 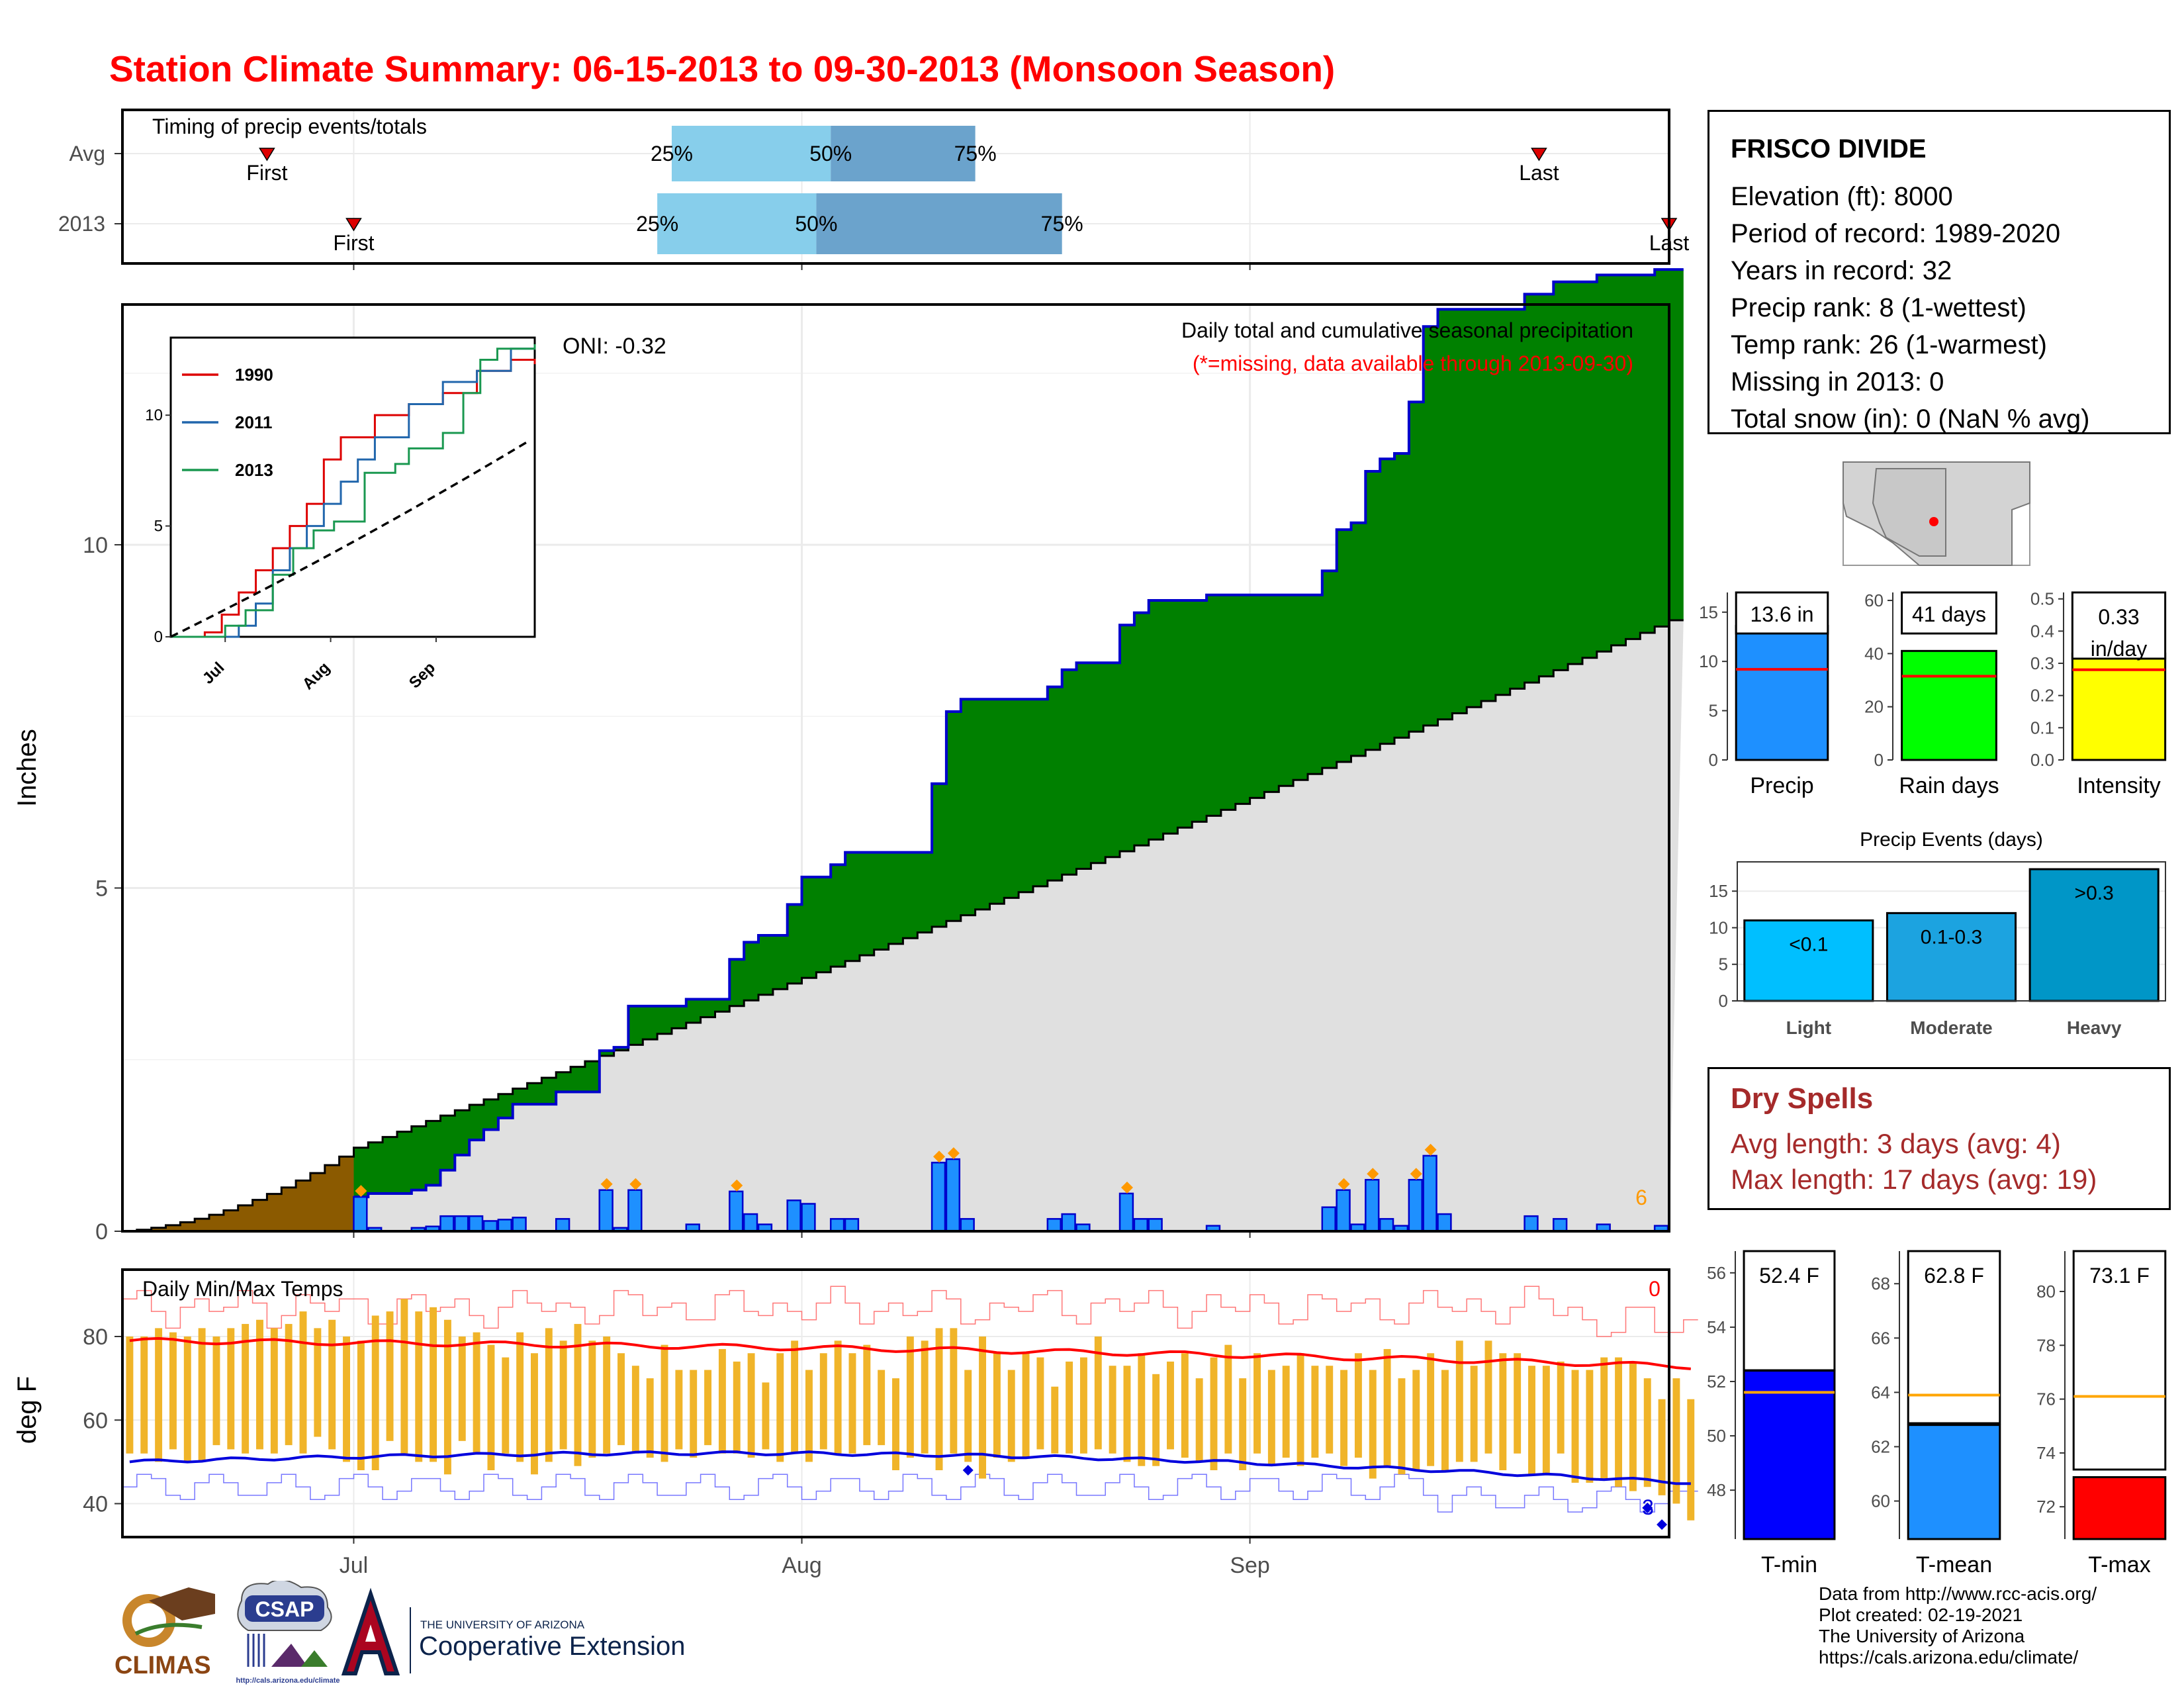 I want to click on tmin-summary-label: T-min, so click(x=1789, y=1564).